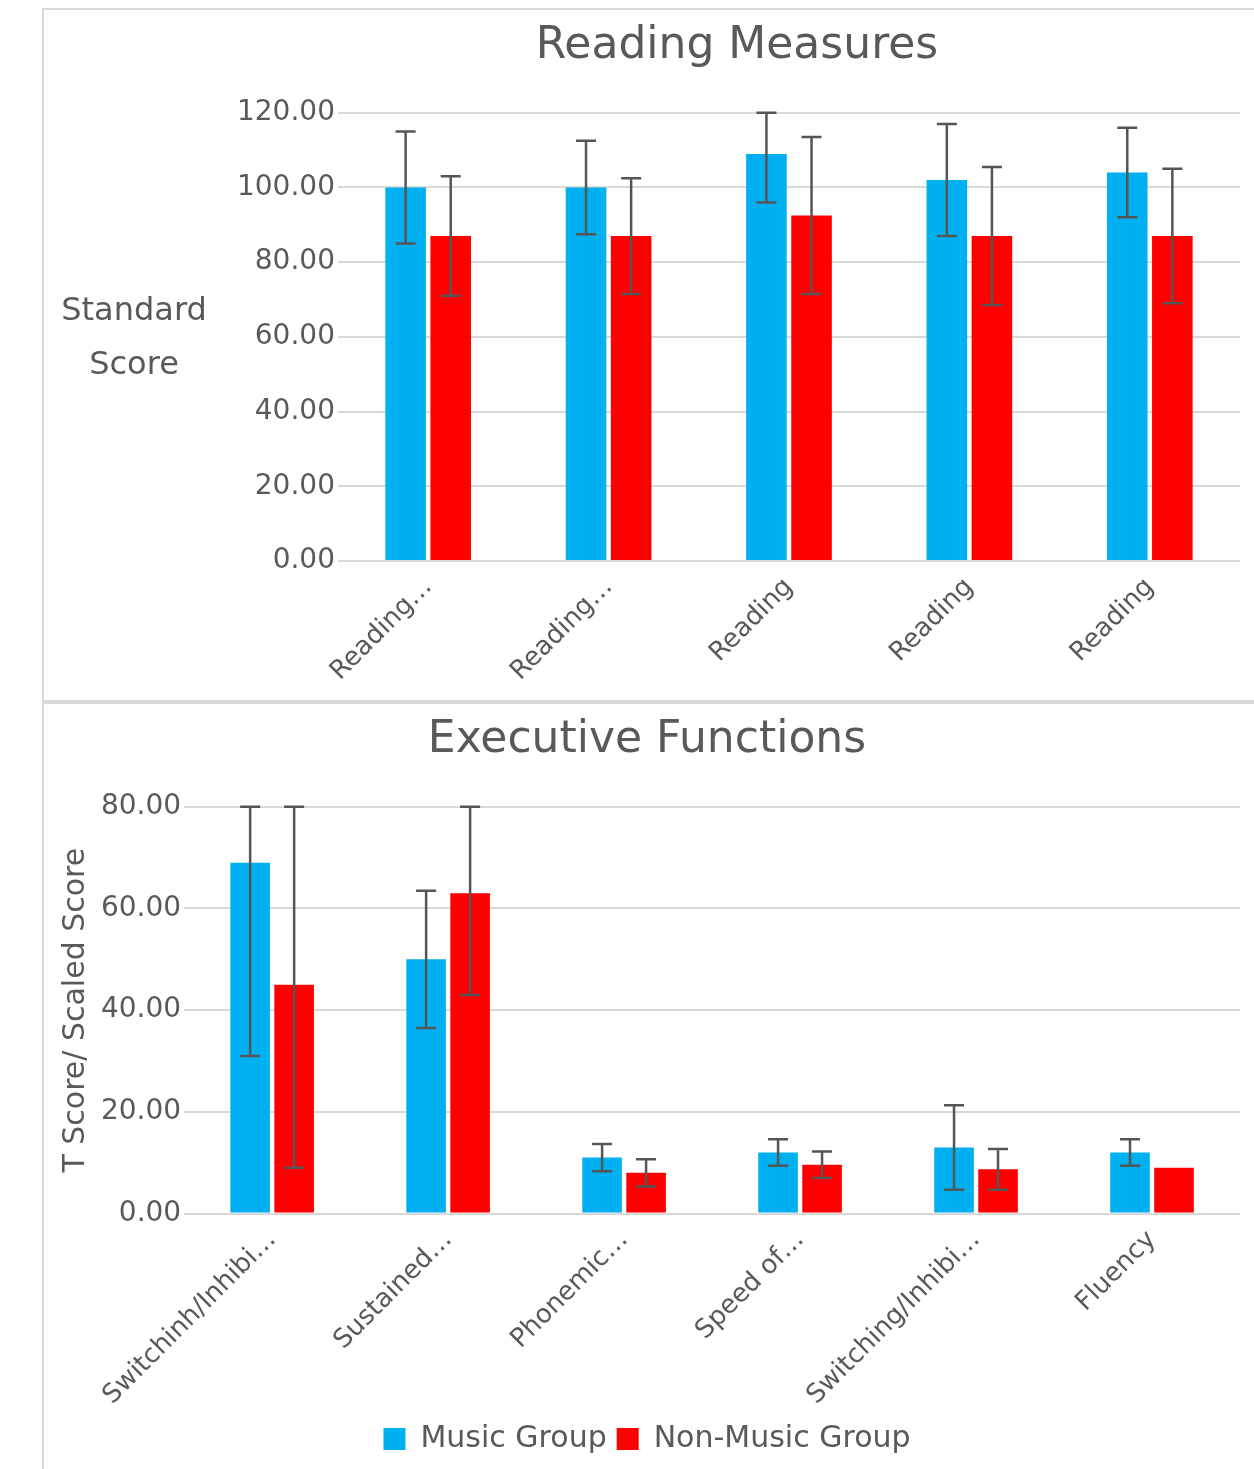 The image size is (1254, 1469). What do you see at coordinates (513, 1436) in the screenshot?
I see `legend-label: Music Group` at bounding box center [513, 1436].